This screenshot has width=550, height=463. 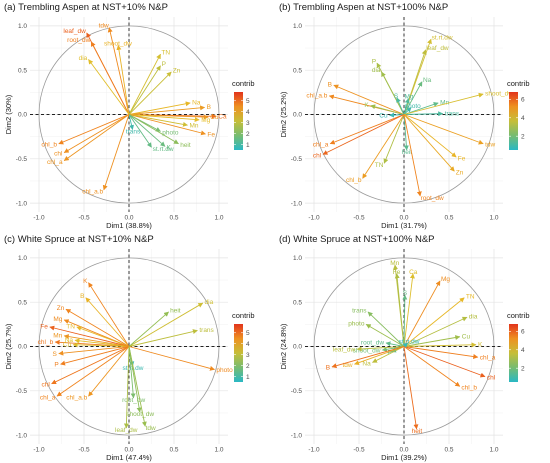 What do you see at coordinates (356, 323) in the screenshot?
I see `variable-label: photo` at bounding box center [356, 323].